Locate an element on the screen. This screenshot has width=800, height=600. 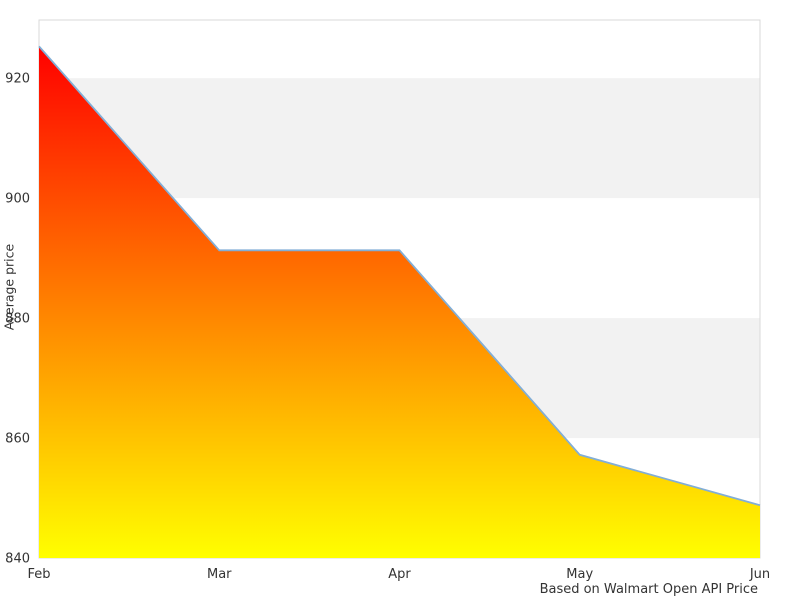
x-tick-label: Mar is located at coordinates (219, 574).